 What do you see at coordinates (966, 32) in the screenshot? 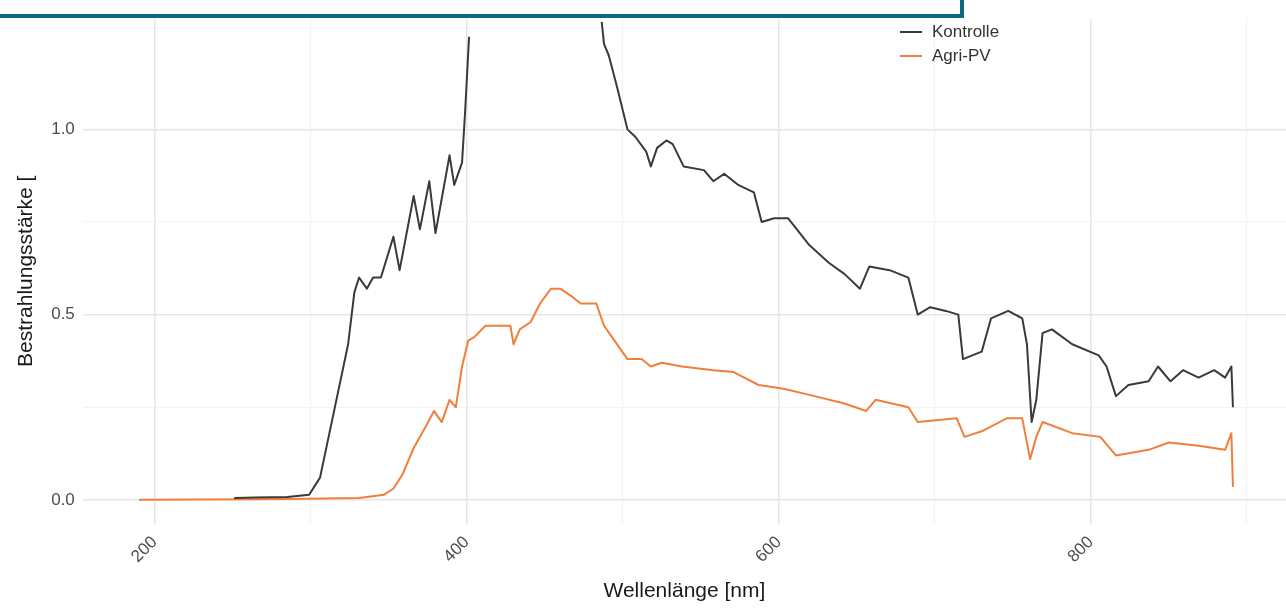
I see `legend-label: Kontrolle` at bounding box center [966, 32].